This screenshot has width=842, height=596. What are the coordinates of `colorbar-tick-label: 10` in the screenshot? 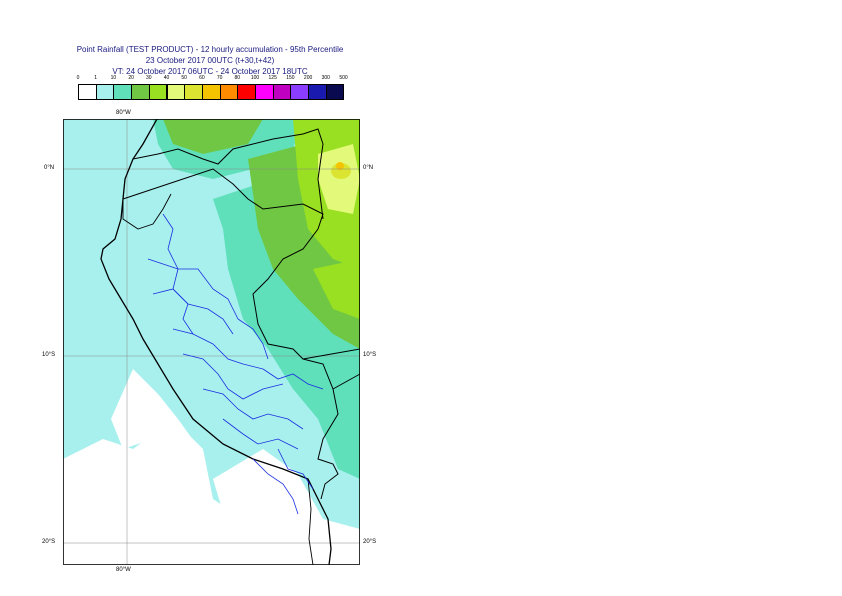 It's located at (113, 78).